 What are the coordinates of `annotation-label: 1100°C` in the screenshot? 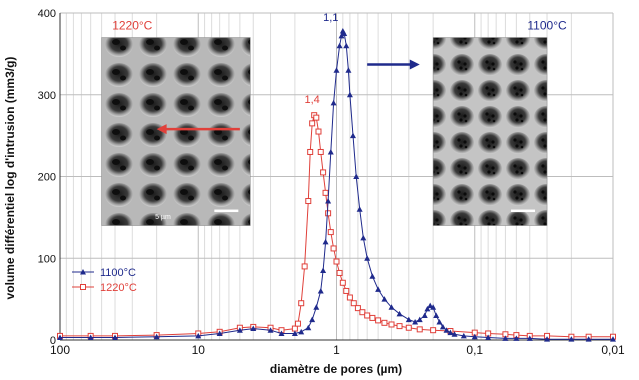 It's located at (547, 25).